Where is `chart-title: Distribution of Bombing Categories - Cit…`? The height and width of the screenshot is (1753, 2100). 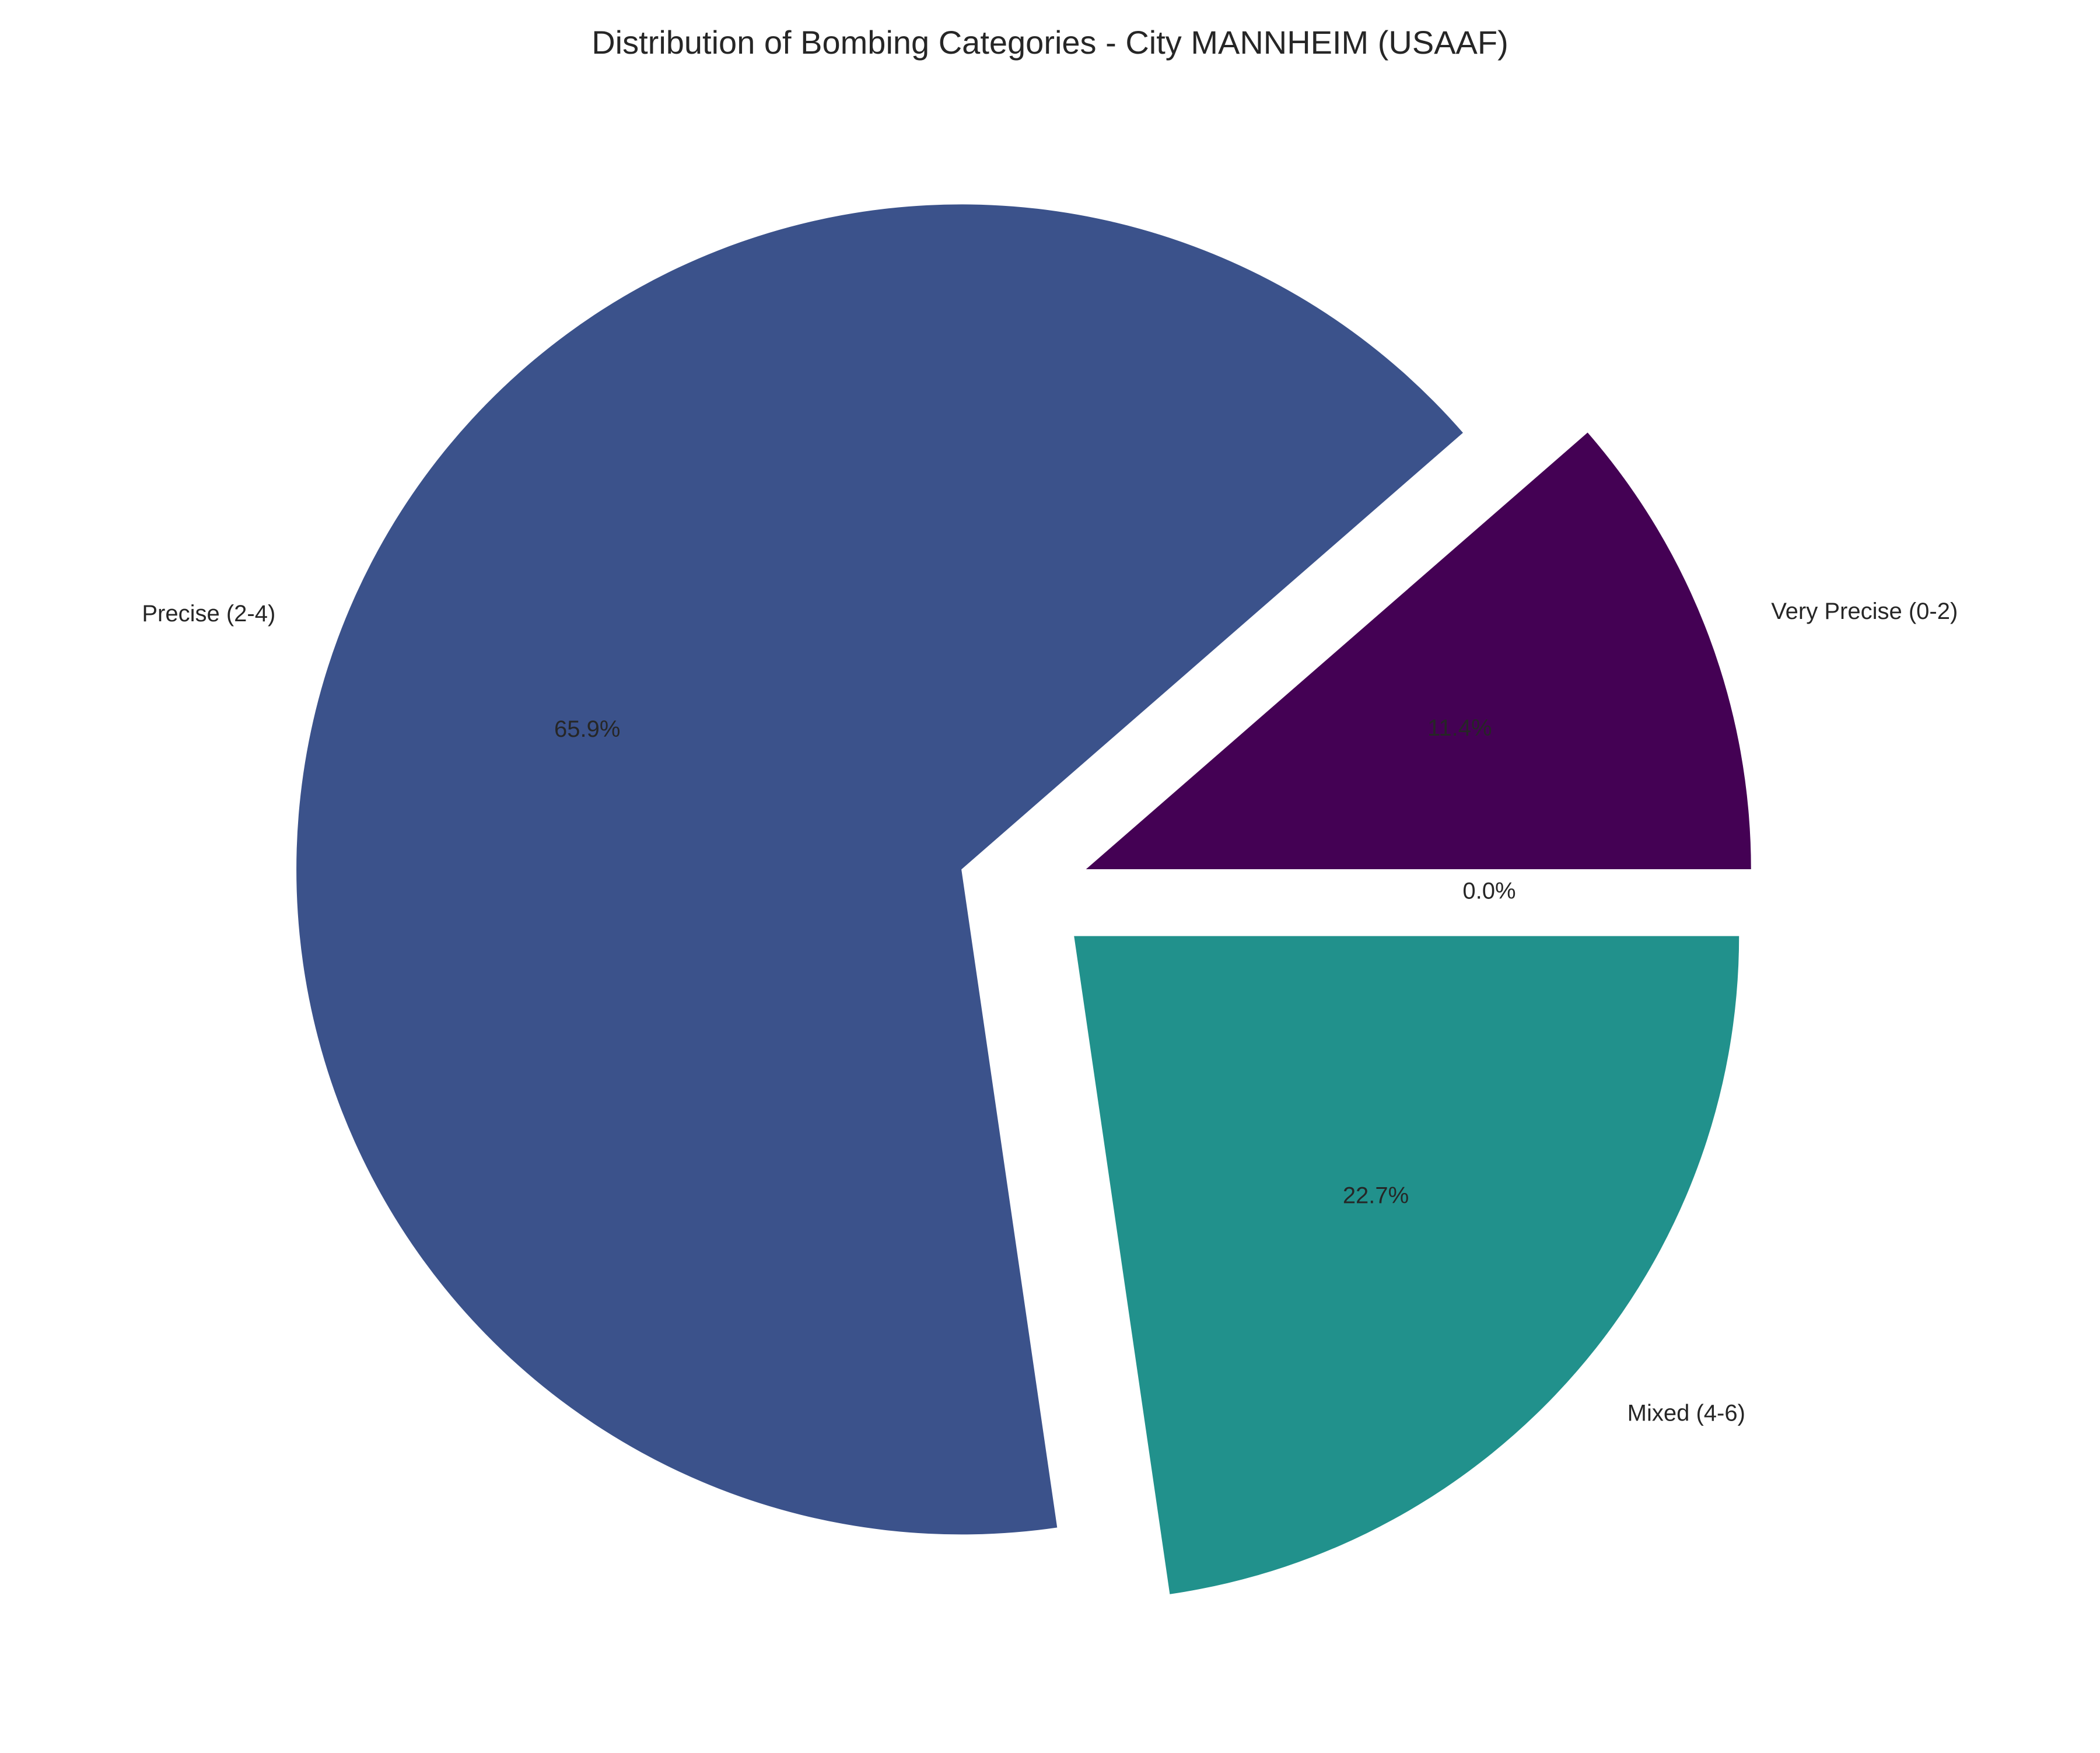 chart-title: Distribution of Bombing Categories - Cit… is located at coordinates (1050, 42).